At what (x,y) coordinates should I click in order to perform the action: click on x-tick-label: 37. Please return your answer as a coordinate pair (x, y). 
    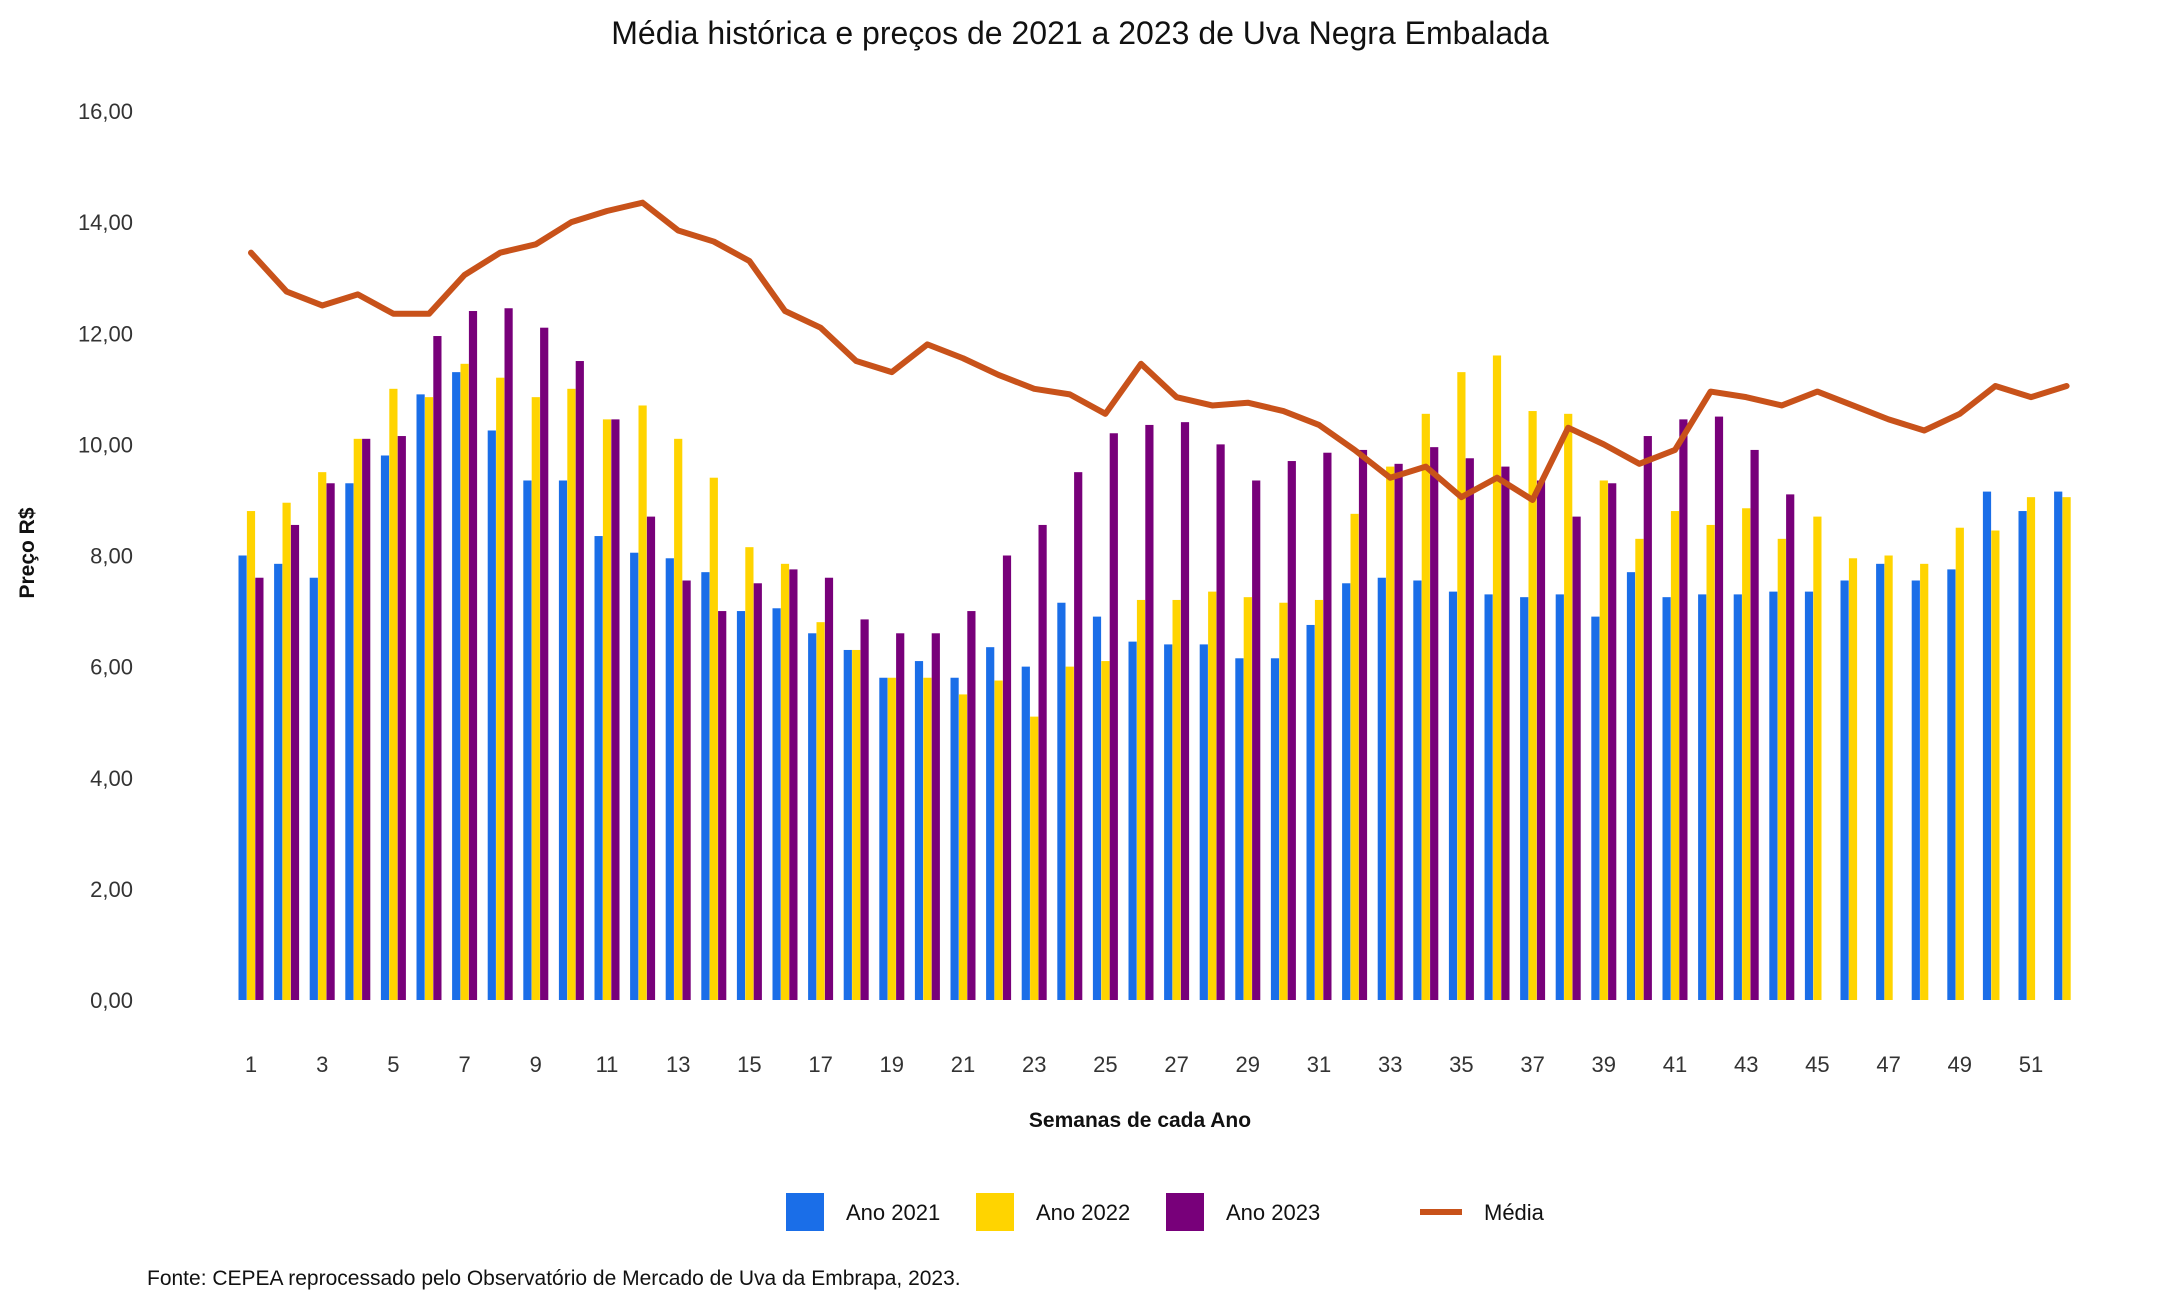
    Looking at the image, I should click on (1532, 1064).